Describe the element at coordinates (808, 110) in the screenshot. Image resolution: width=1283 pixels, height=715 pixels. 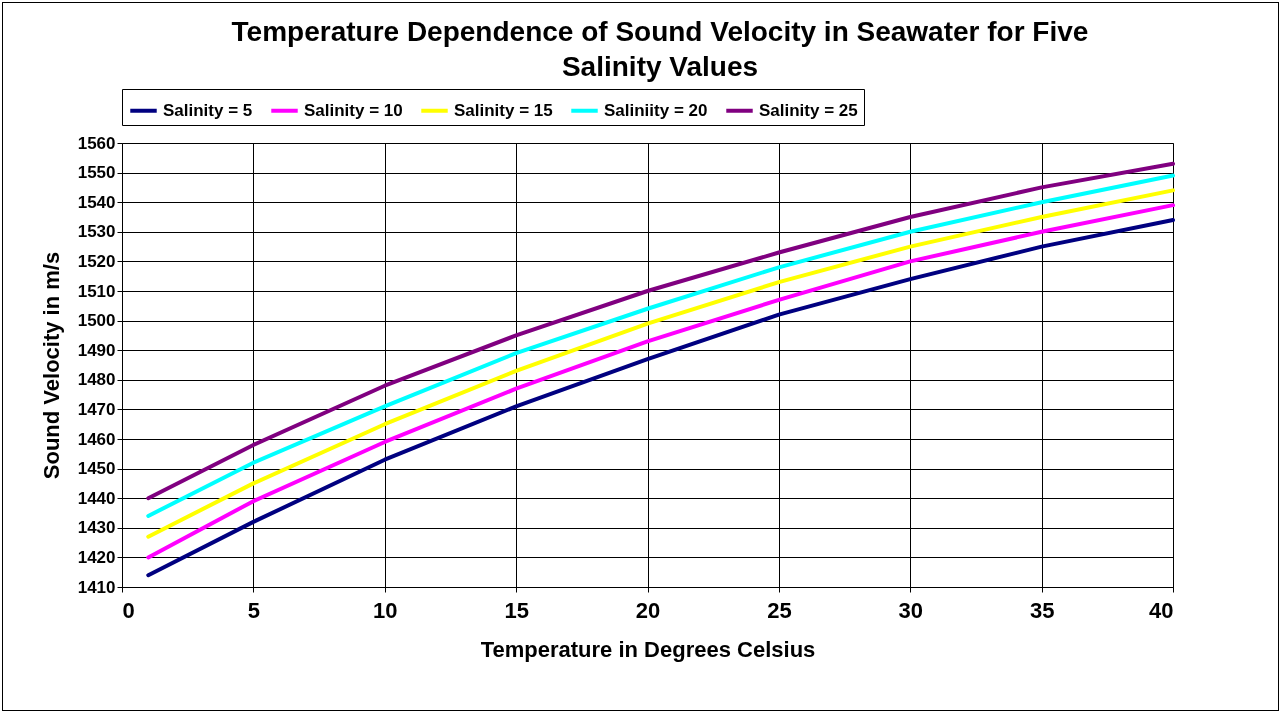
I see `legend-label: Salinity = 25` at that location.